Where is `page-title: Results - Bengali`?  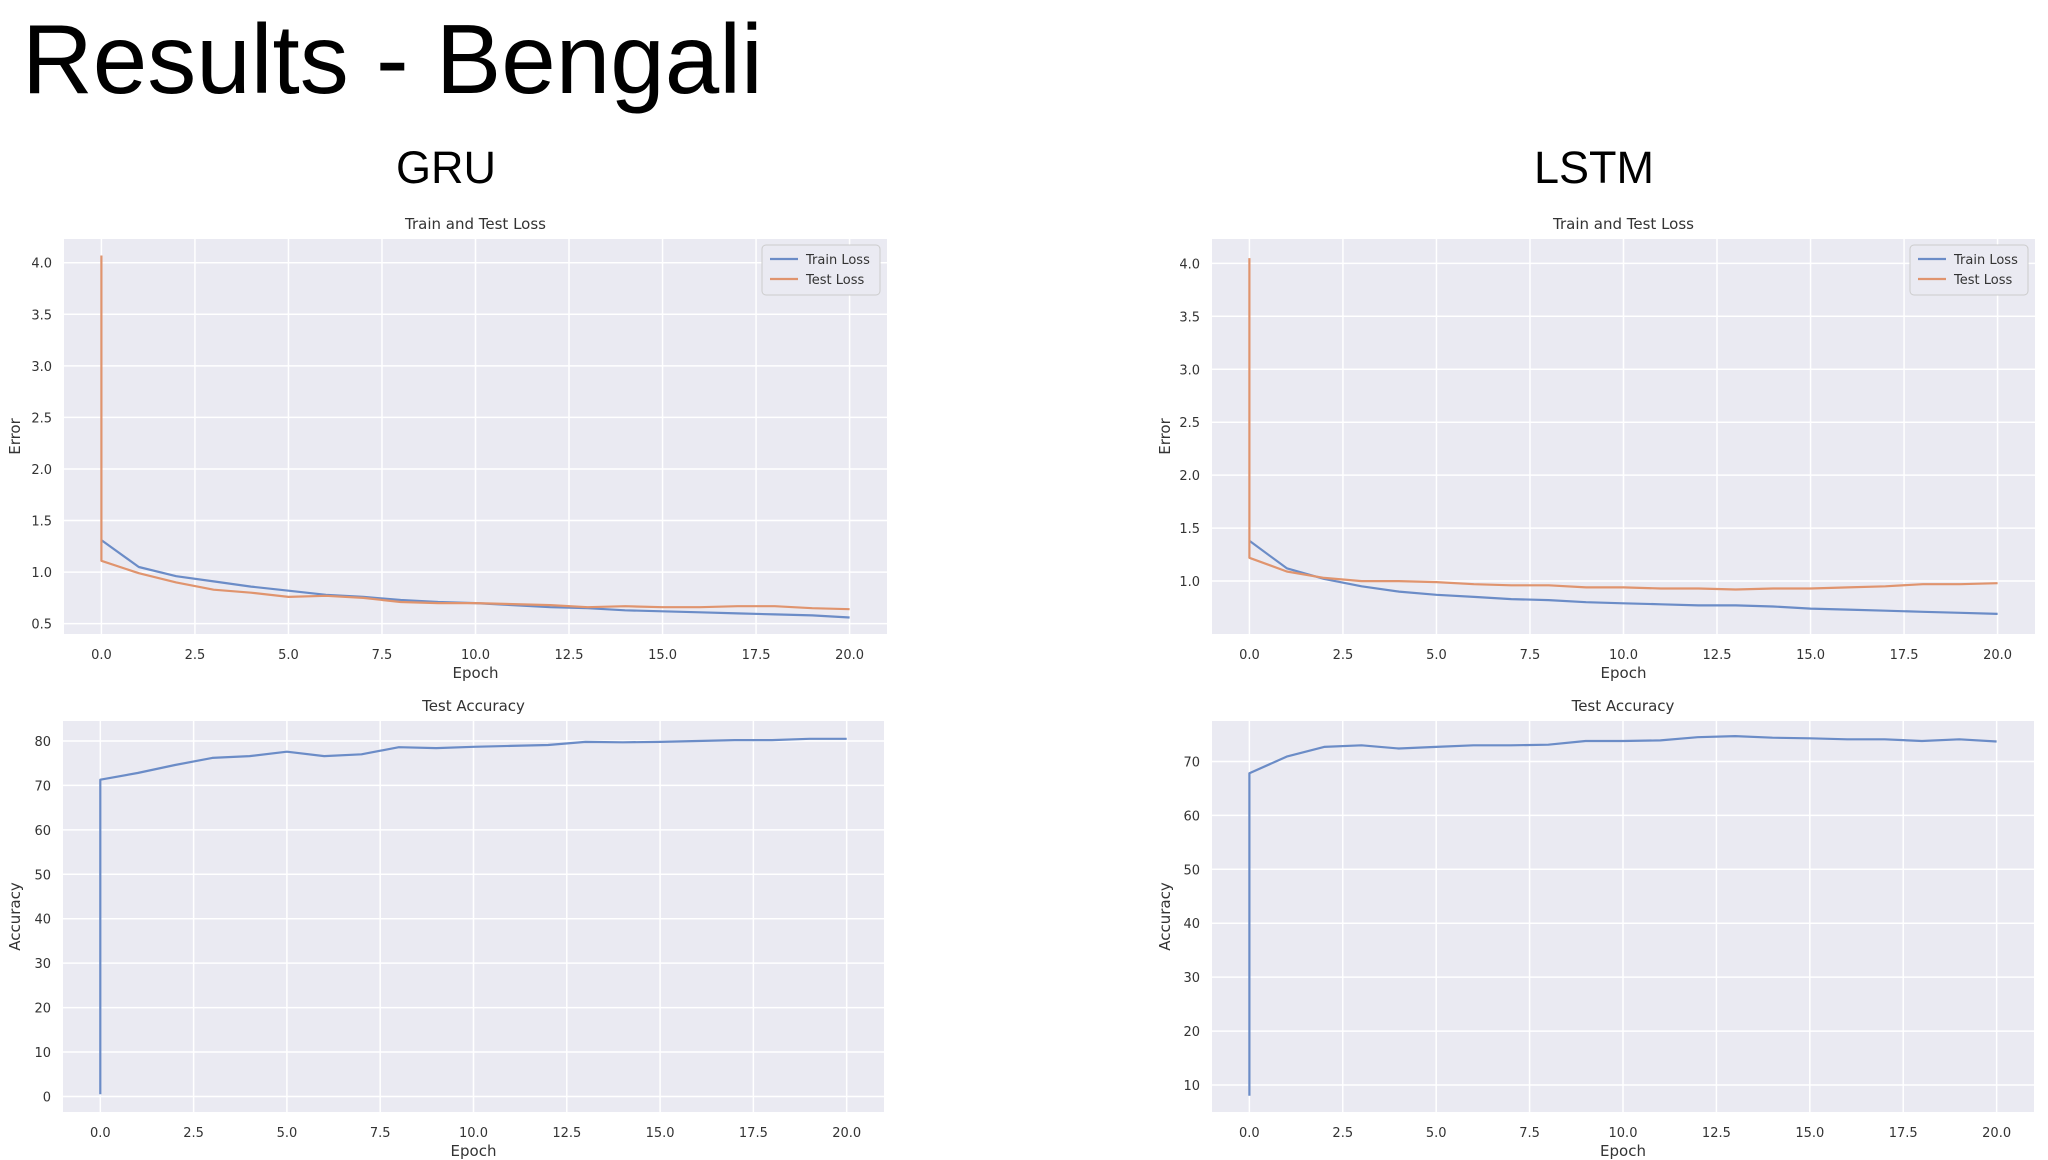 page-title: Results - Bengali is located at coordinates (392, 59).